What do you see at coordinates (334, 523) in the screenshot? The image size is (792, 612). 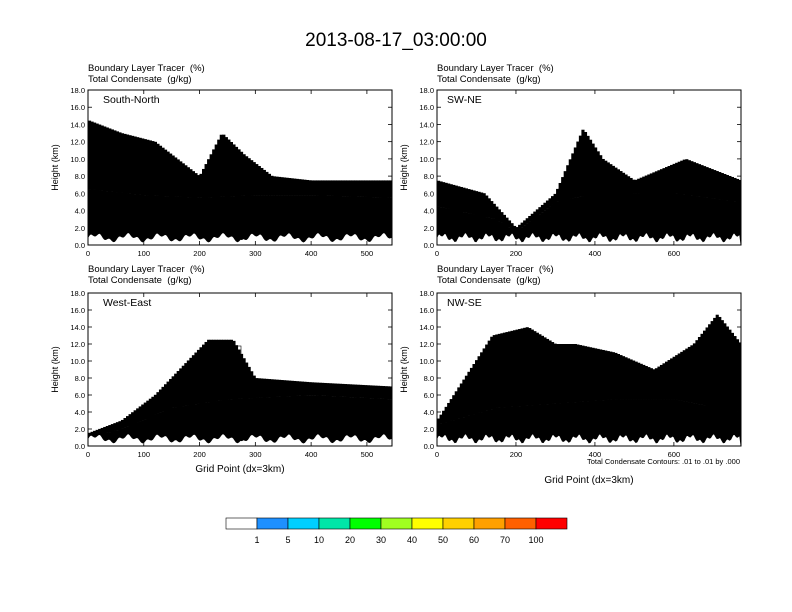 I see `colorbar-swatch` at bounding box center [334, 523].